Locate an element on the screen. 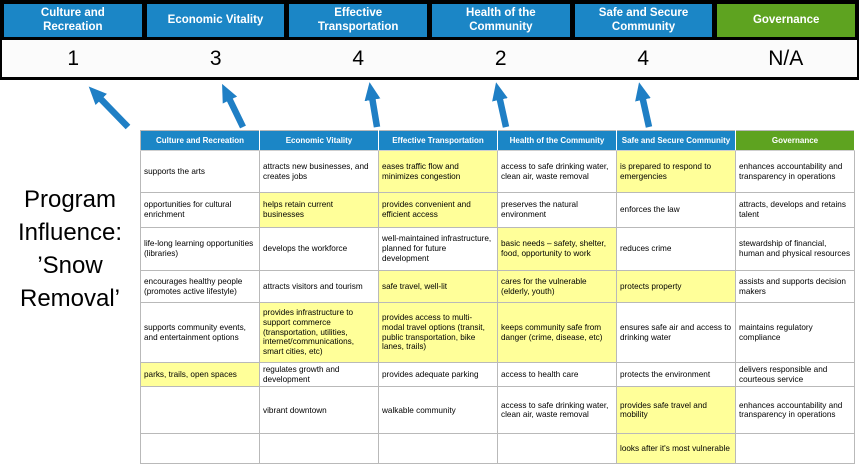  priority-scores: 1 3 4 2 4 N/A is located at coordinates (429, 58).